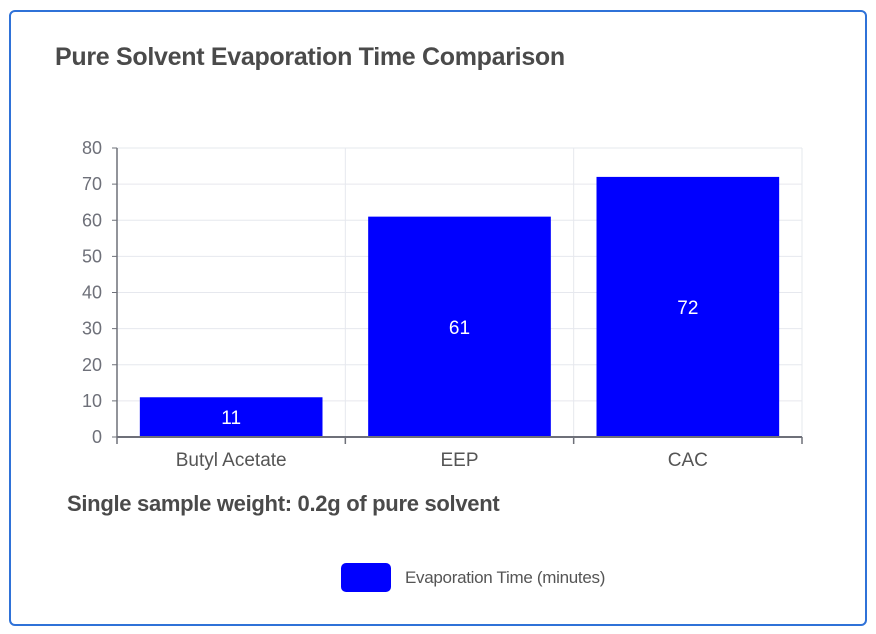  I want to click on bar-value-label: 61, so click(459, 328).